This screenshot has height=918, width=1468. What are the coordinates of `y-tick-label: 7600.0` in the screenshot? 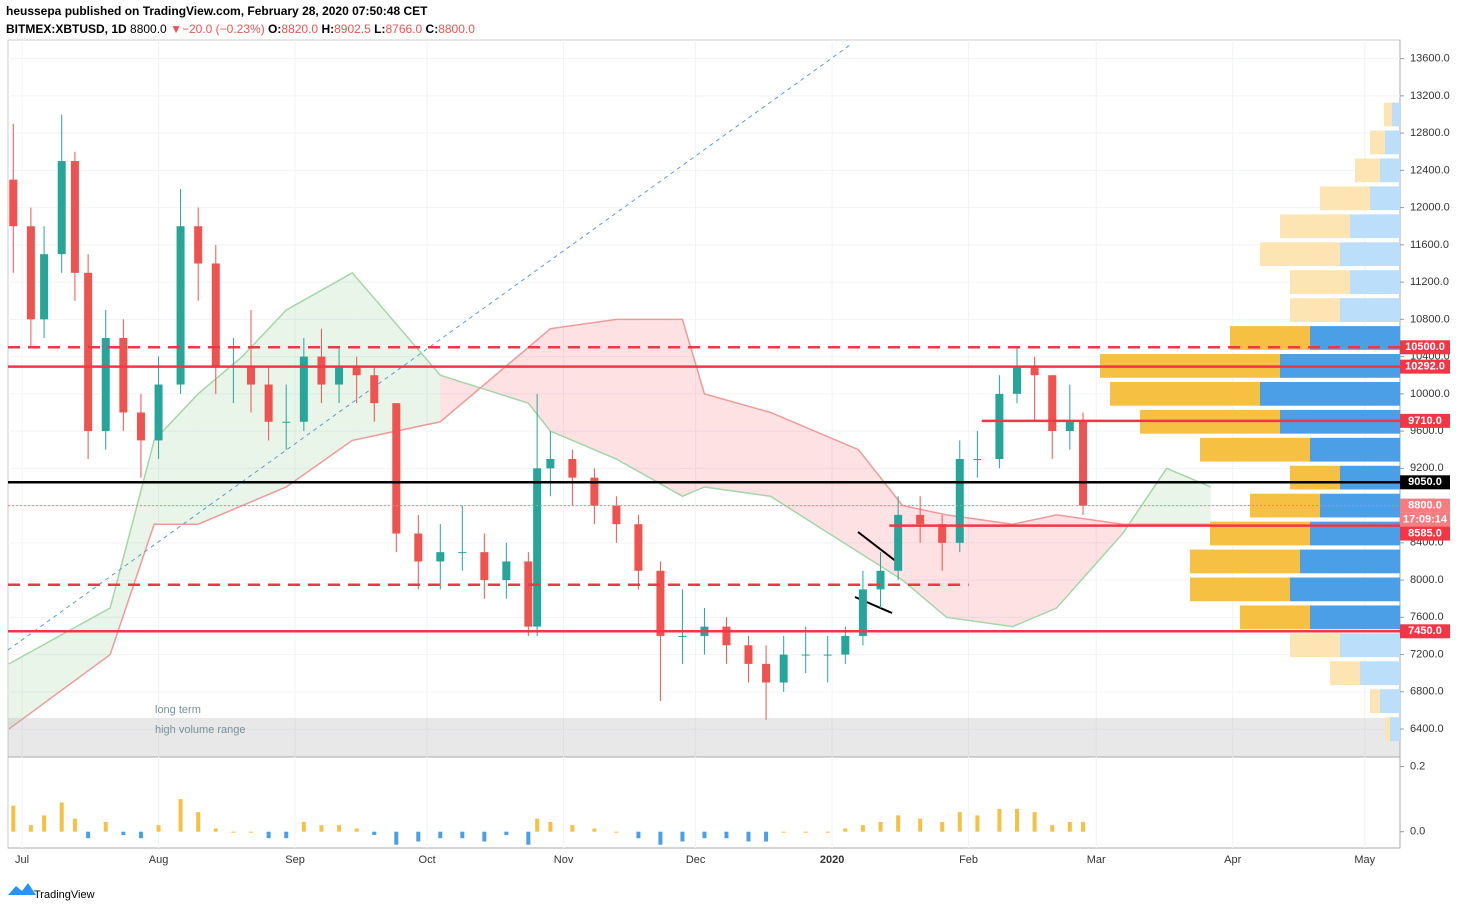 It's located at (1427, 617).